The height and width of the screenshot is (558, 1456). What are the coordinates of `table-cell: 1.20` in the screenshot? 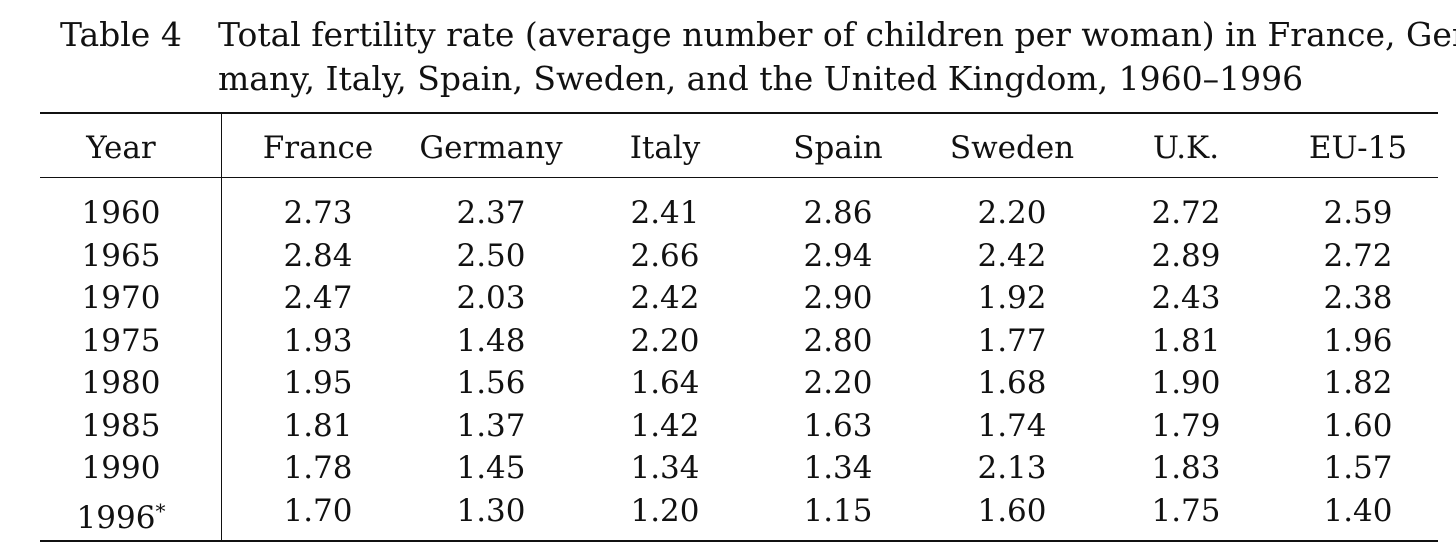 It's located at (665, 511).